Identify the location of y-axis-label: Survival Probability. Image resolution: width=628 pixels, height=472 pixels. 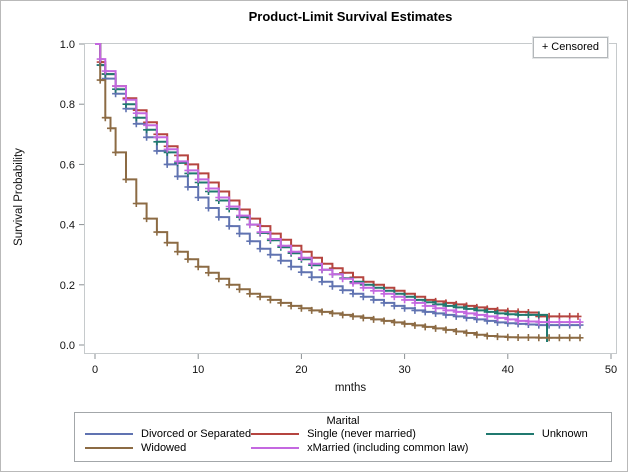
(19, 197).